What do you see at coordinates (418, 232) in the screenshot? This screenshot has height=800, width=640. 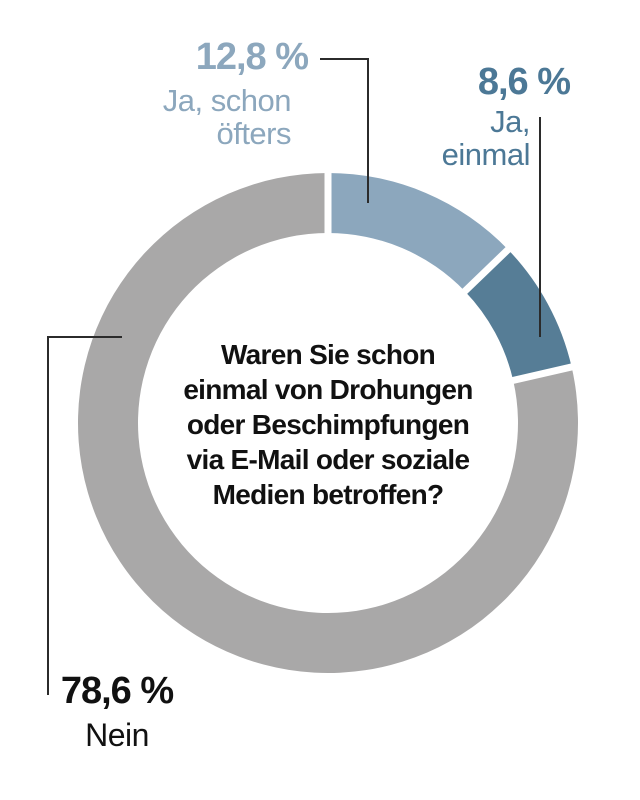 I see `donut-segment-ja-schon-oefters` at bounding box center [418, 232].